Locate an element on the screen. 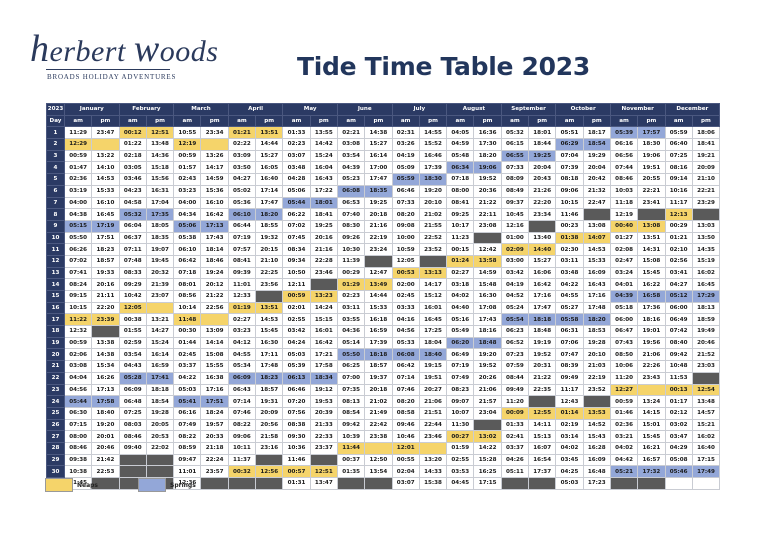 The height and width of the screenshot is (543, 768). tide-time-cell: 23:37 is located at coordinates (323, 448).